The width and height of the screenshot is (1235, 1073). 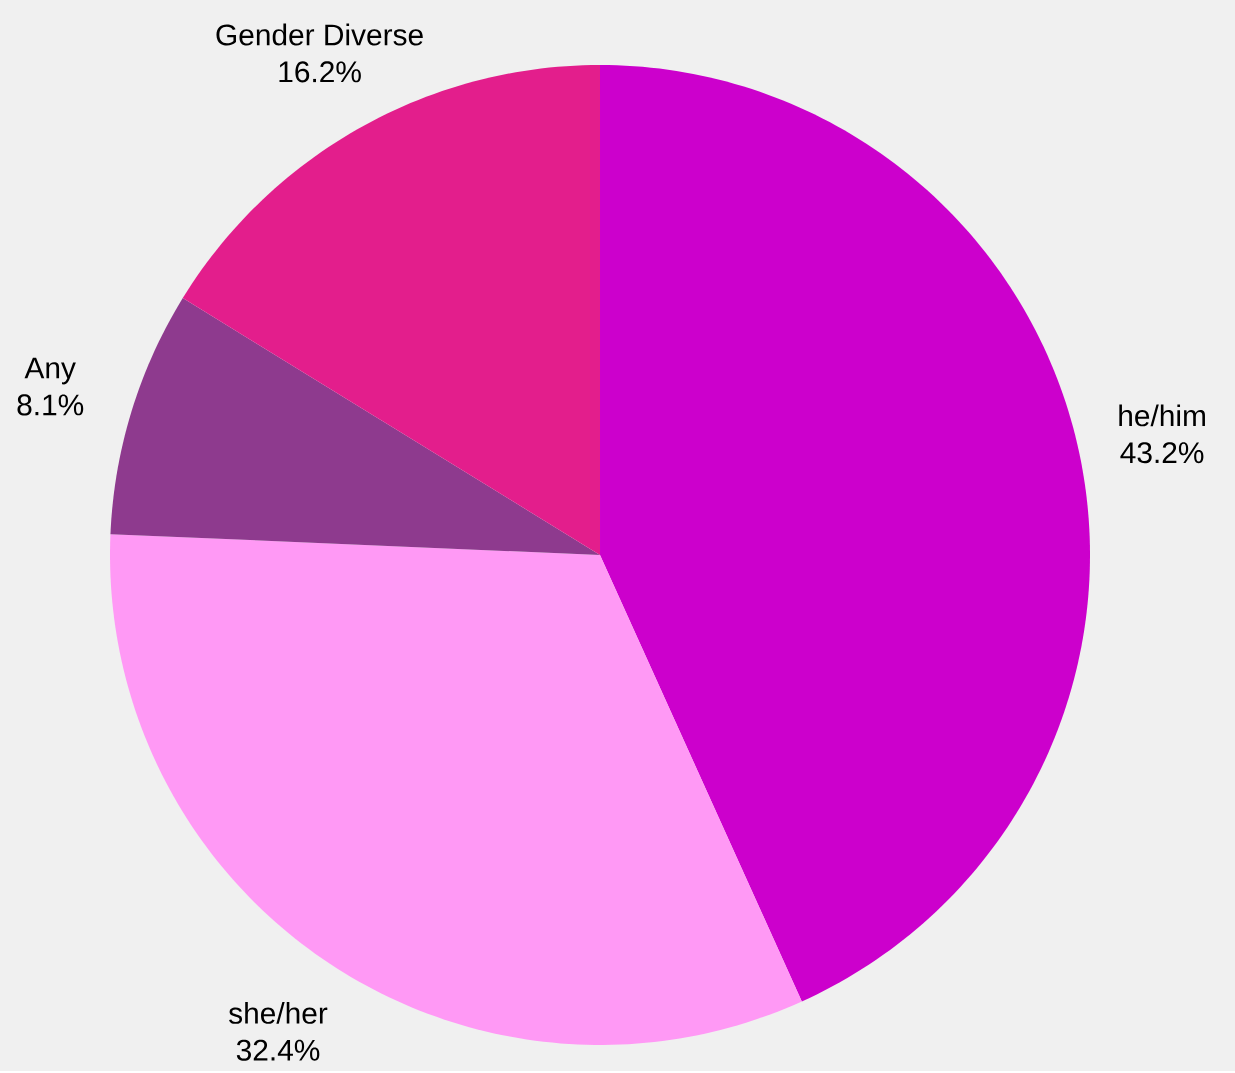 I want to click on data-label: 43.2%, so click(x=1162, y=453).